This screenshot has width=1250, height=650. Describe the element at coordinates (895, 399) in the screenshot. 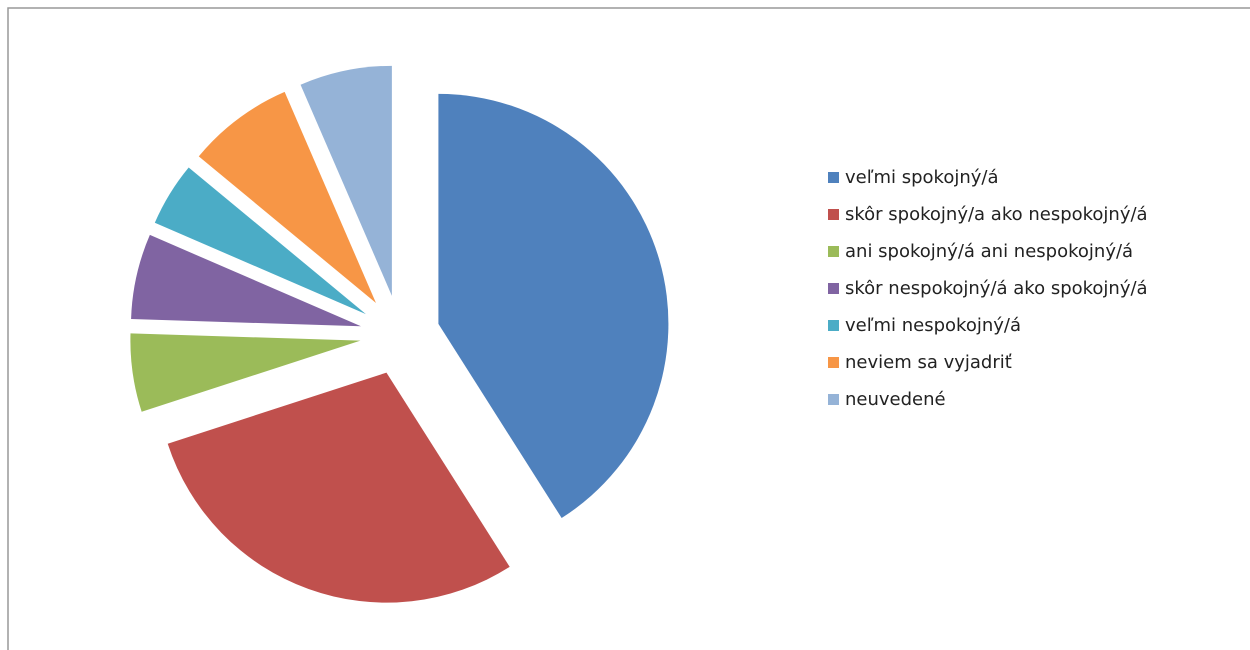

I see `legend-label: neuvedené` at that location.